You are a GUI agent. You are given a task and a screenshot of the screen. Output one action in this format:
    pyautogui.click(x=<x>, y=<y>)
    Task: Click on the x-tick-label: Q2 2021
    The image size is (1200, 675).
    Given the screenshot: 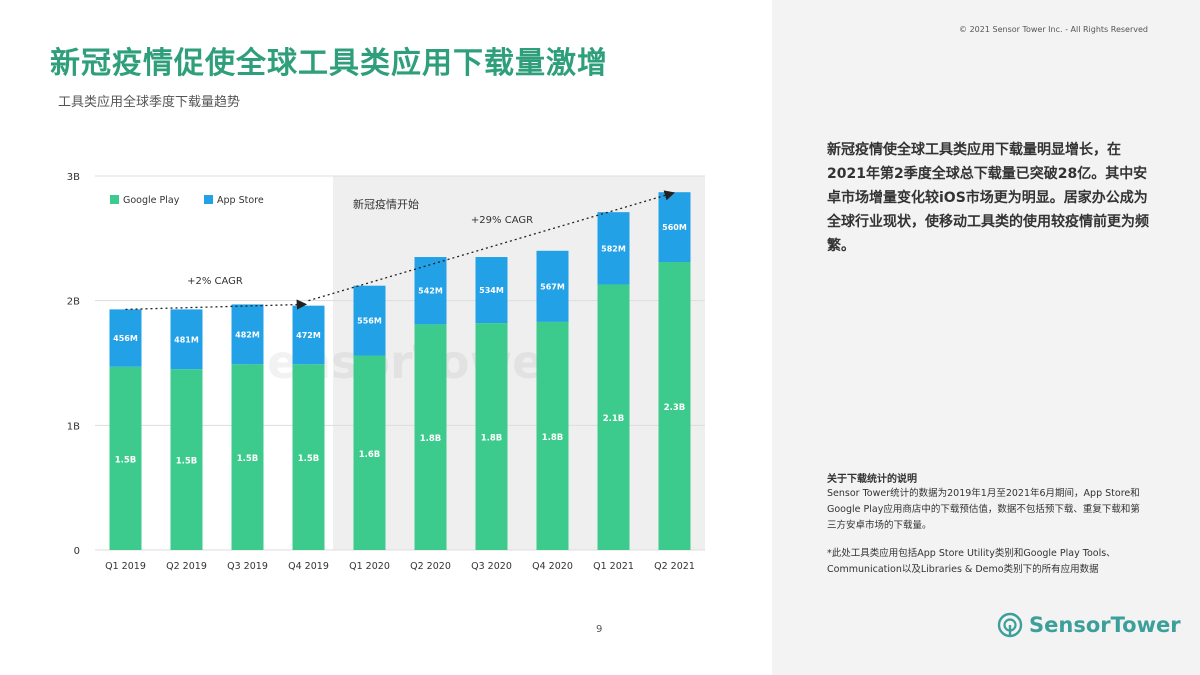 What is the action you would take?
    pyautogui.click(x=674, y=566)
    